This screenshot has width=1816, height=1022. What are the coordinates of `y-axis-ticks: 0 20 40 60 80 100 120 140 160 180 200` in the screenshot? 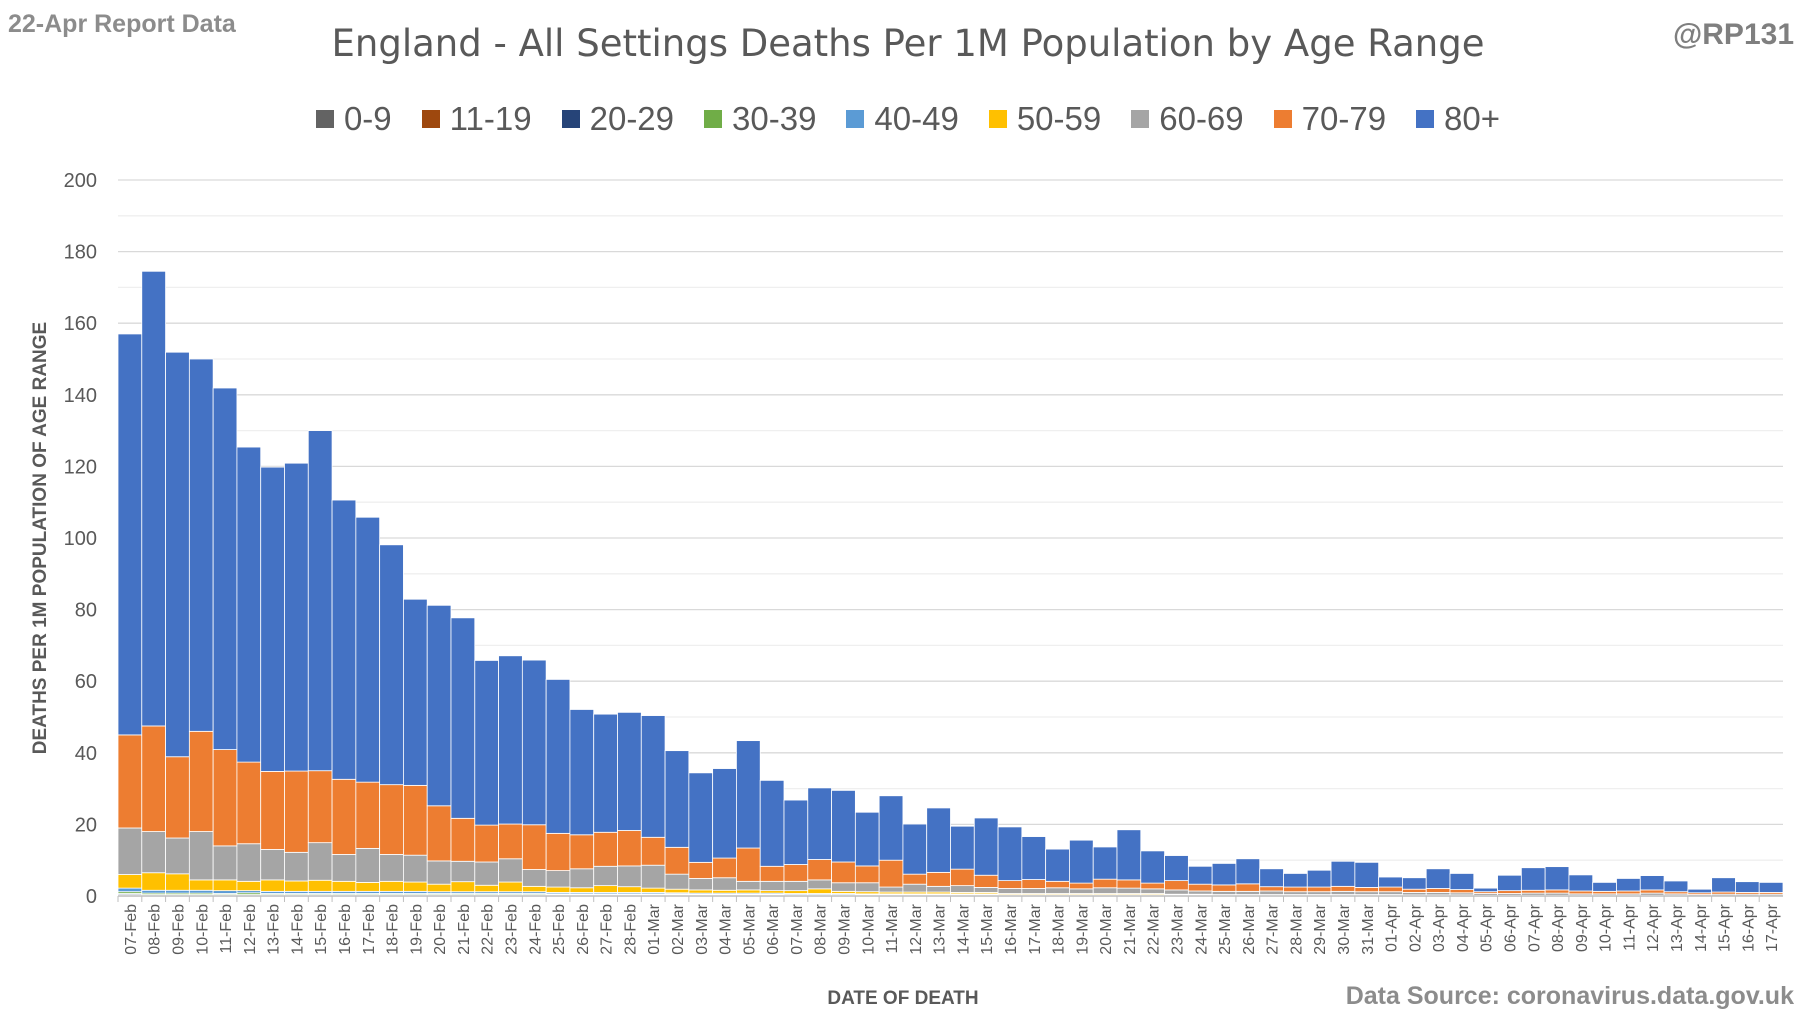 It's located at (80, 539).